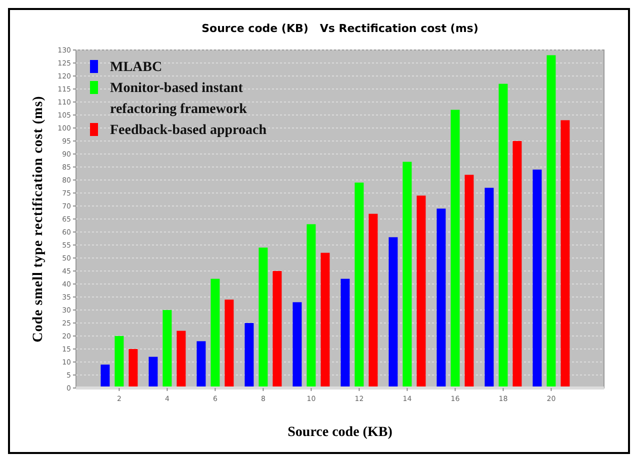 This screenshot has width=638, height=462. What do you see at coordinates (340, 432) in the screenshot?
I see `x-axis-title: Source code (KB)` at bounding box center [340, 432].